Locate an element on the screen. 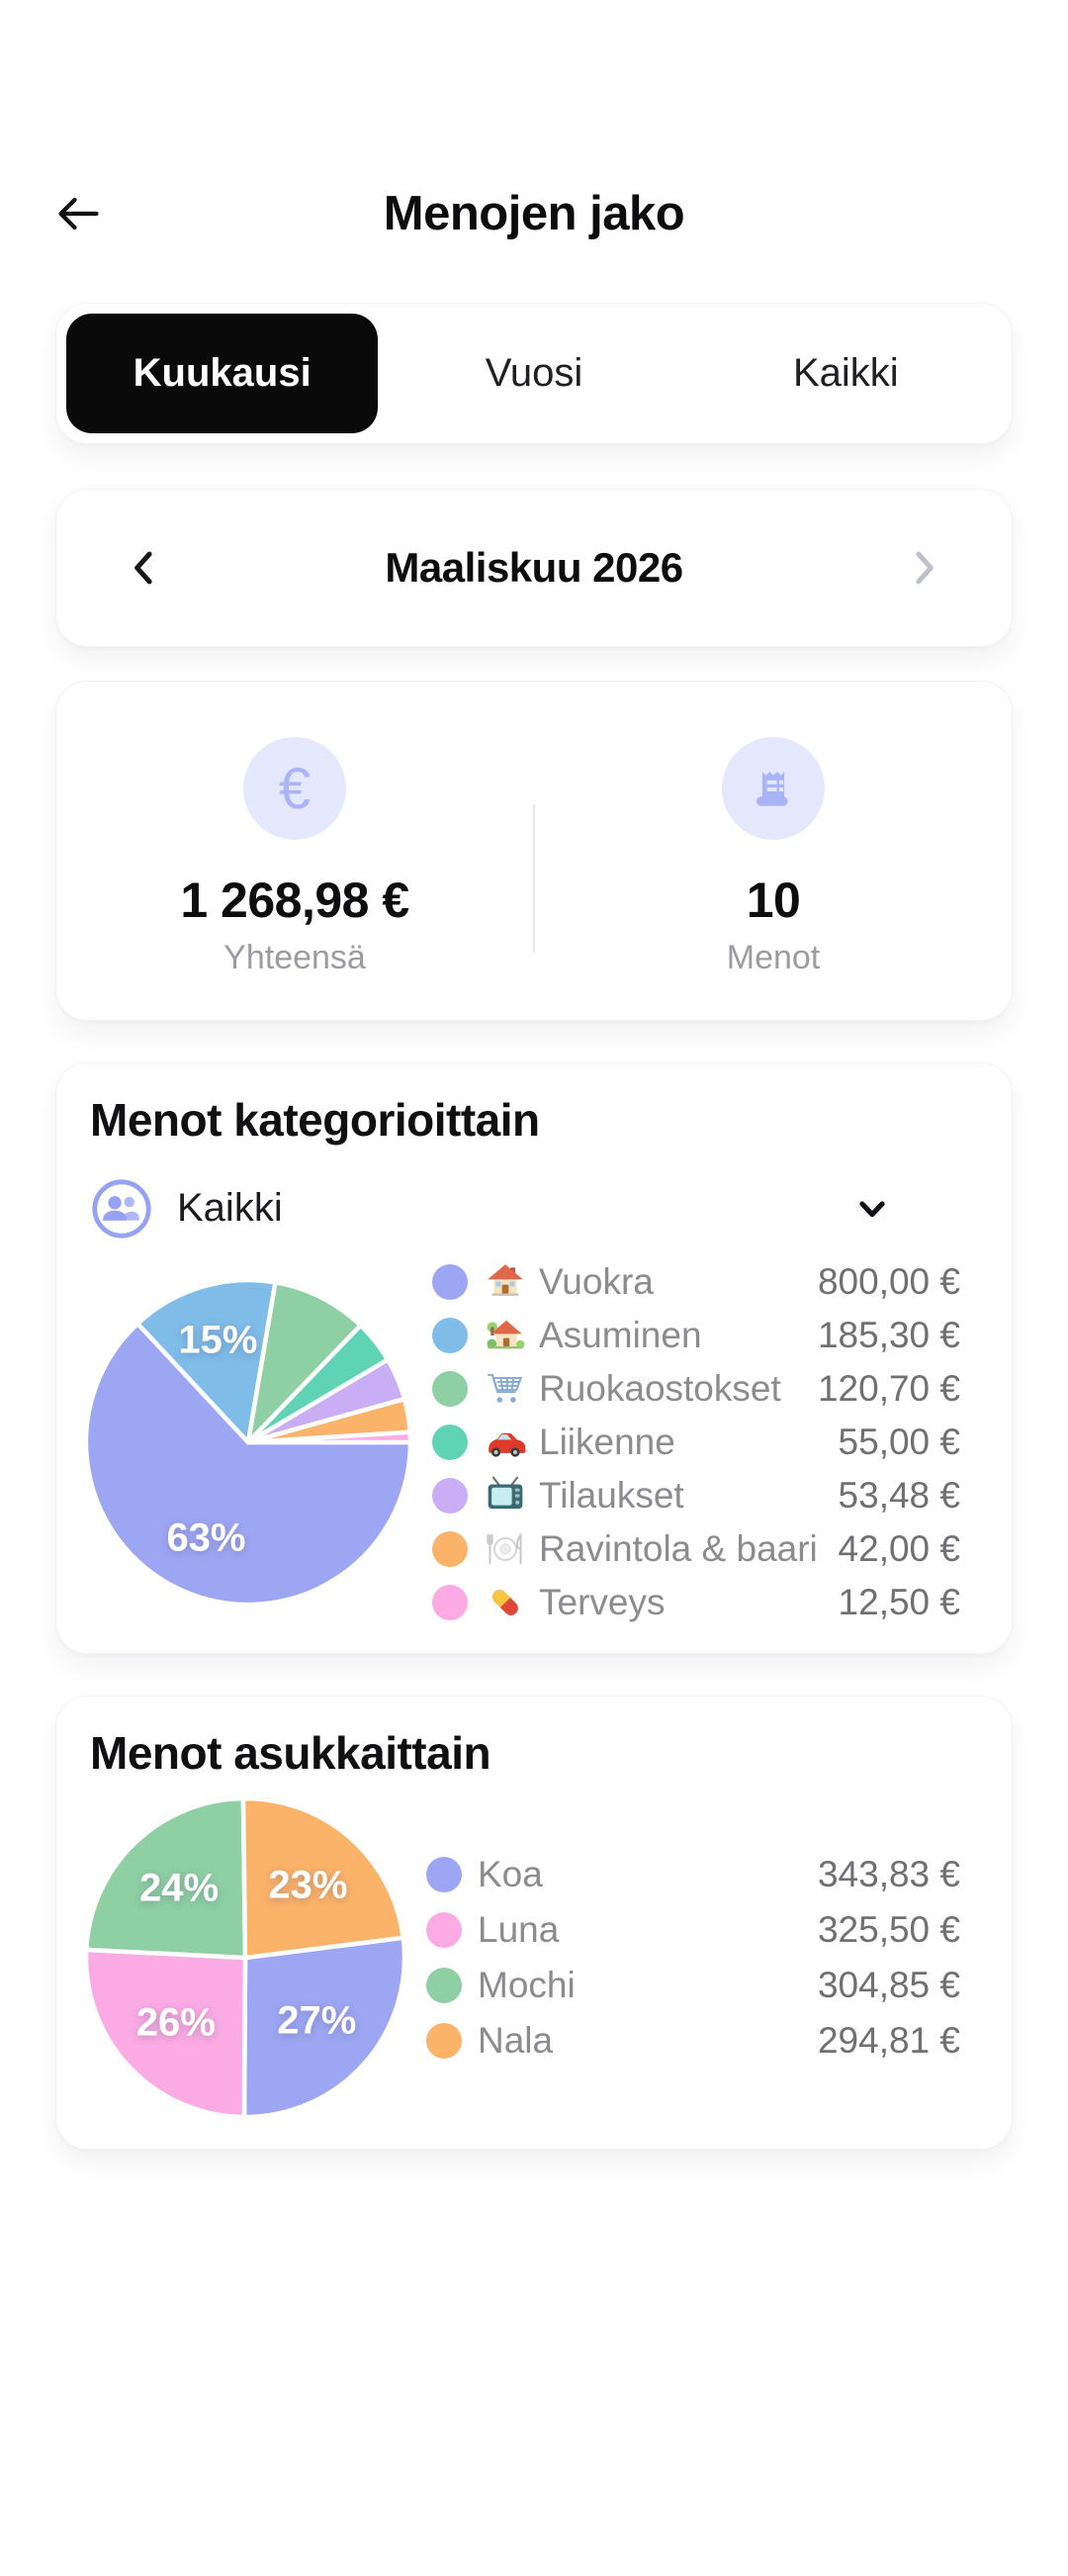  categories-pie-chart: 63% 15% is located at coordinates (248, 1442).